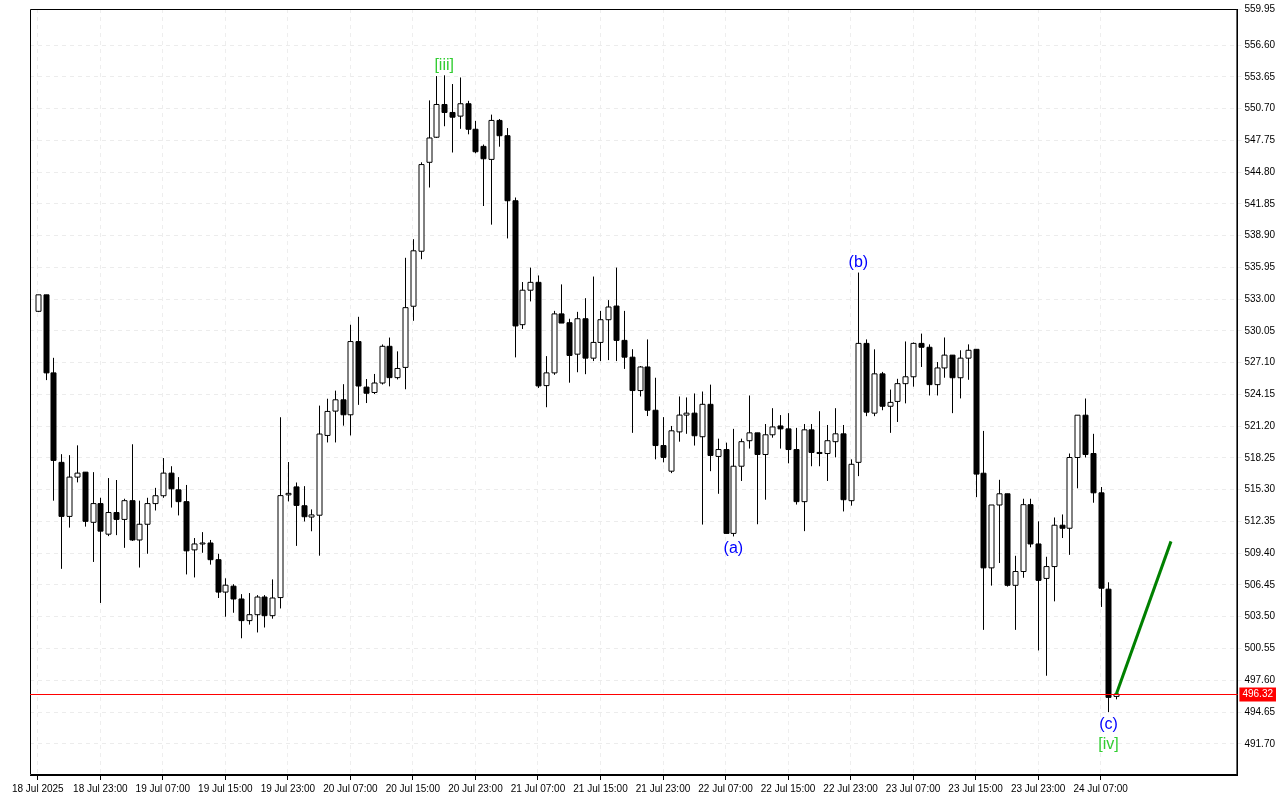 The width and height of the screenshot is (1280, 800). What do you see at coordinates (1108, 743) in the screenshot?
I see `annotation: [iv]` at bounding box center [1108, 743].